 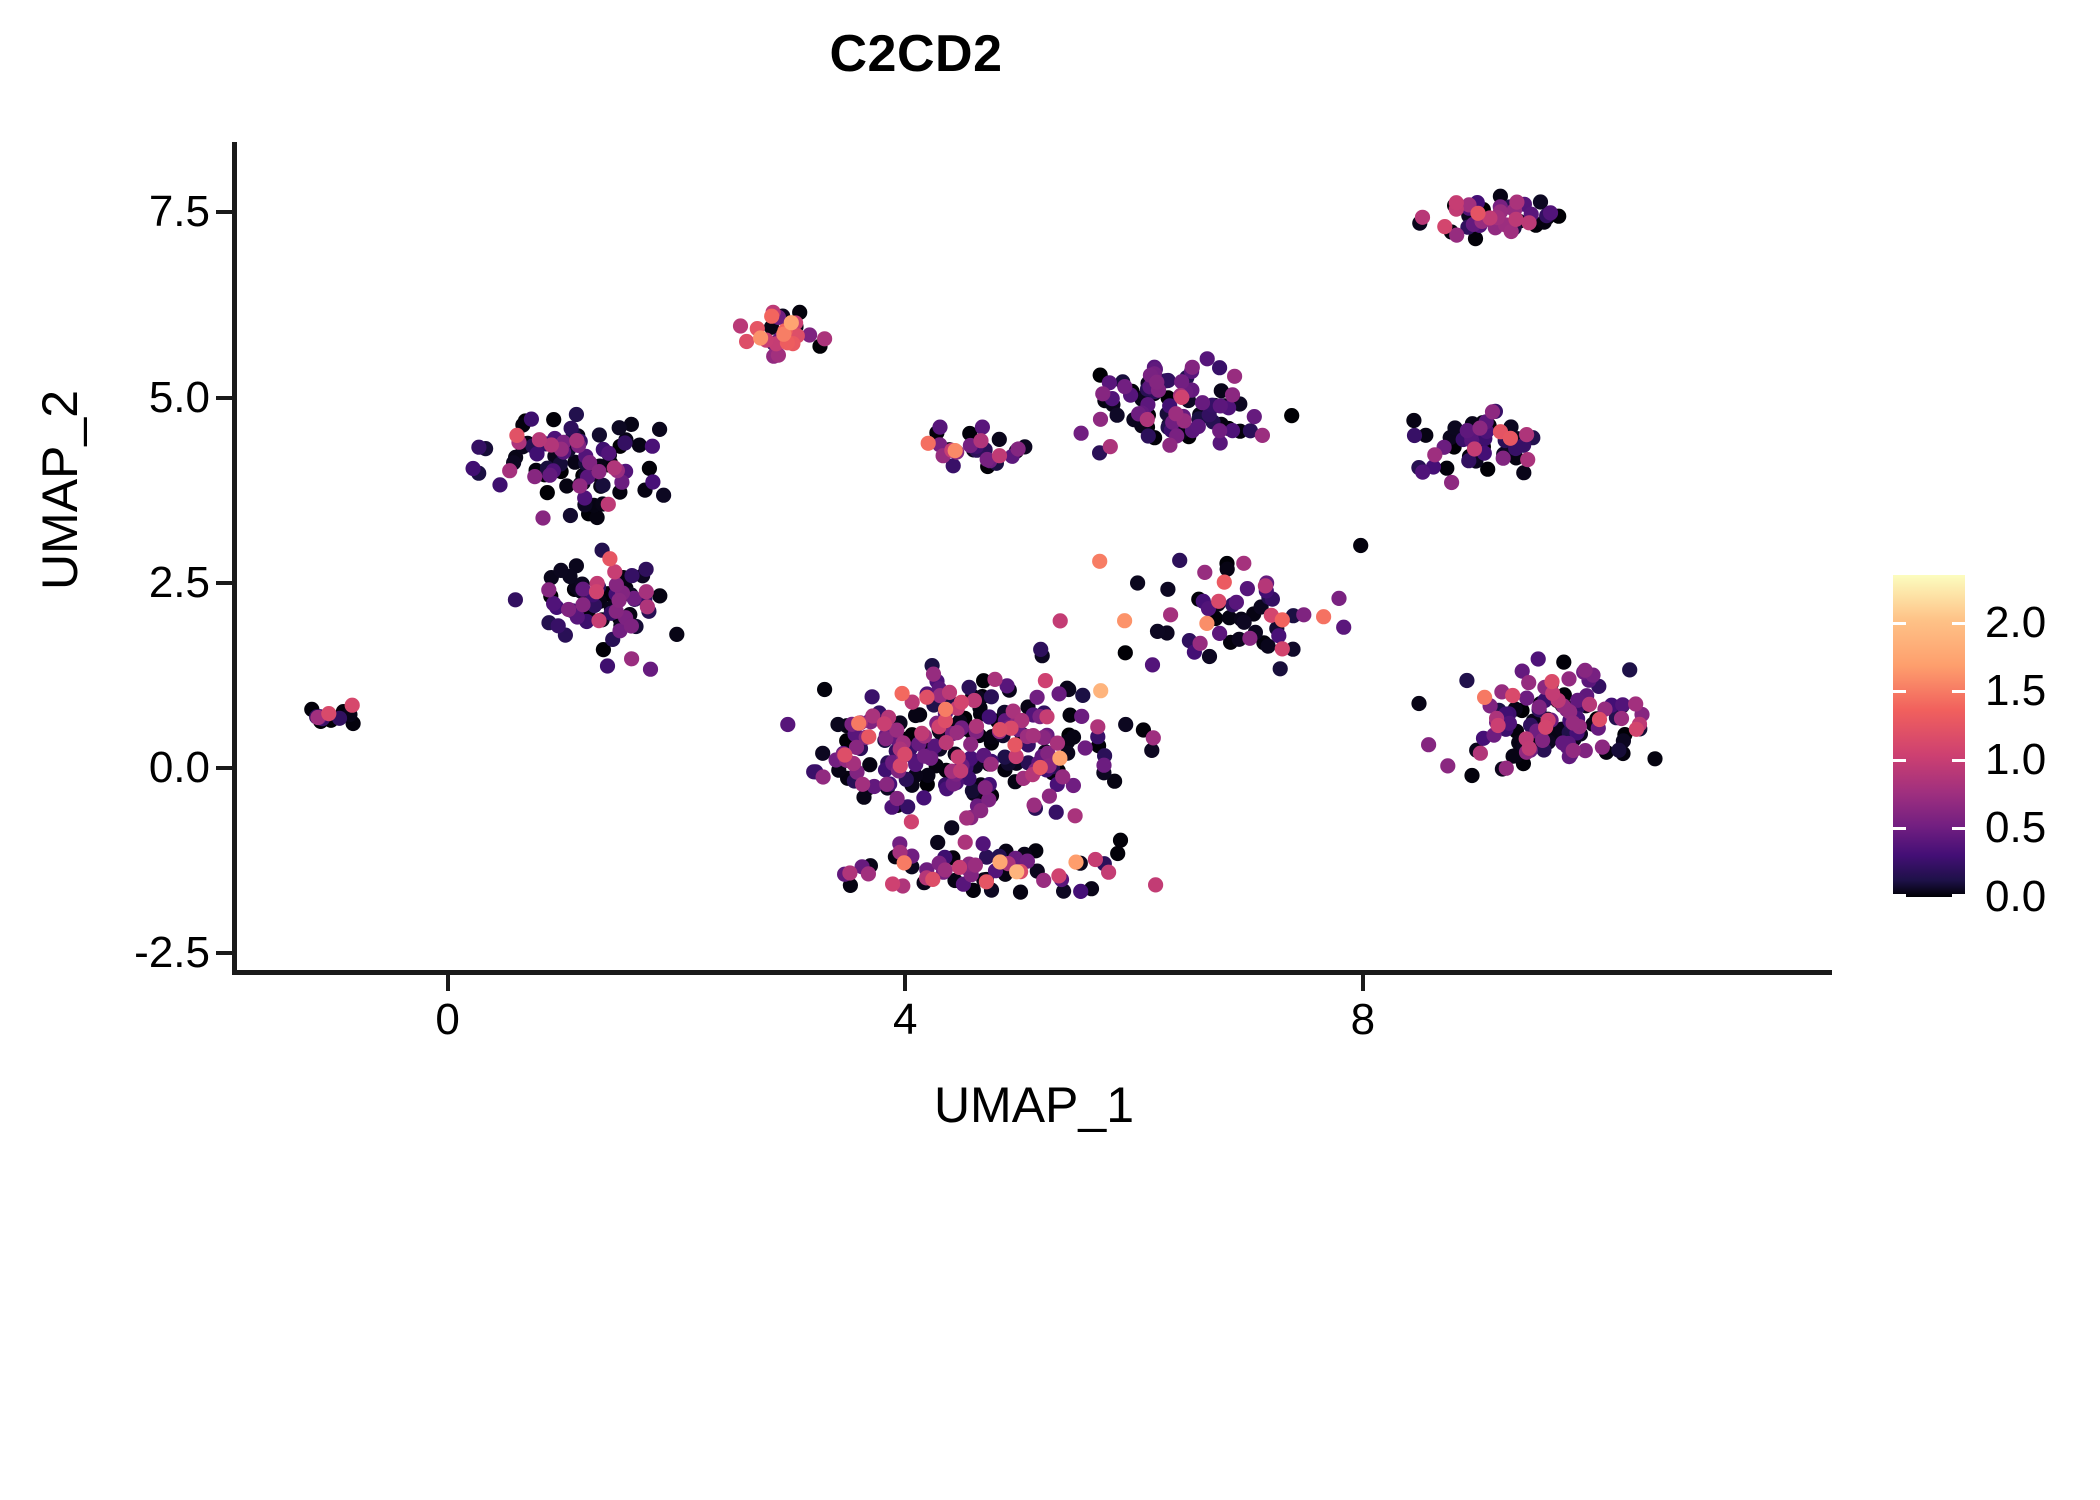 I want to click on y-tick-mark, so click(x=224, y=953).